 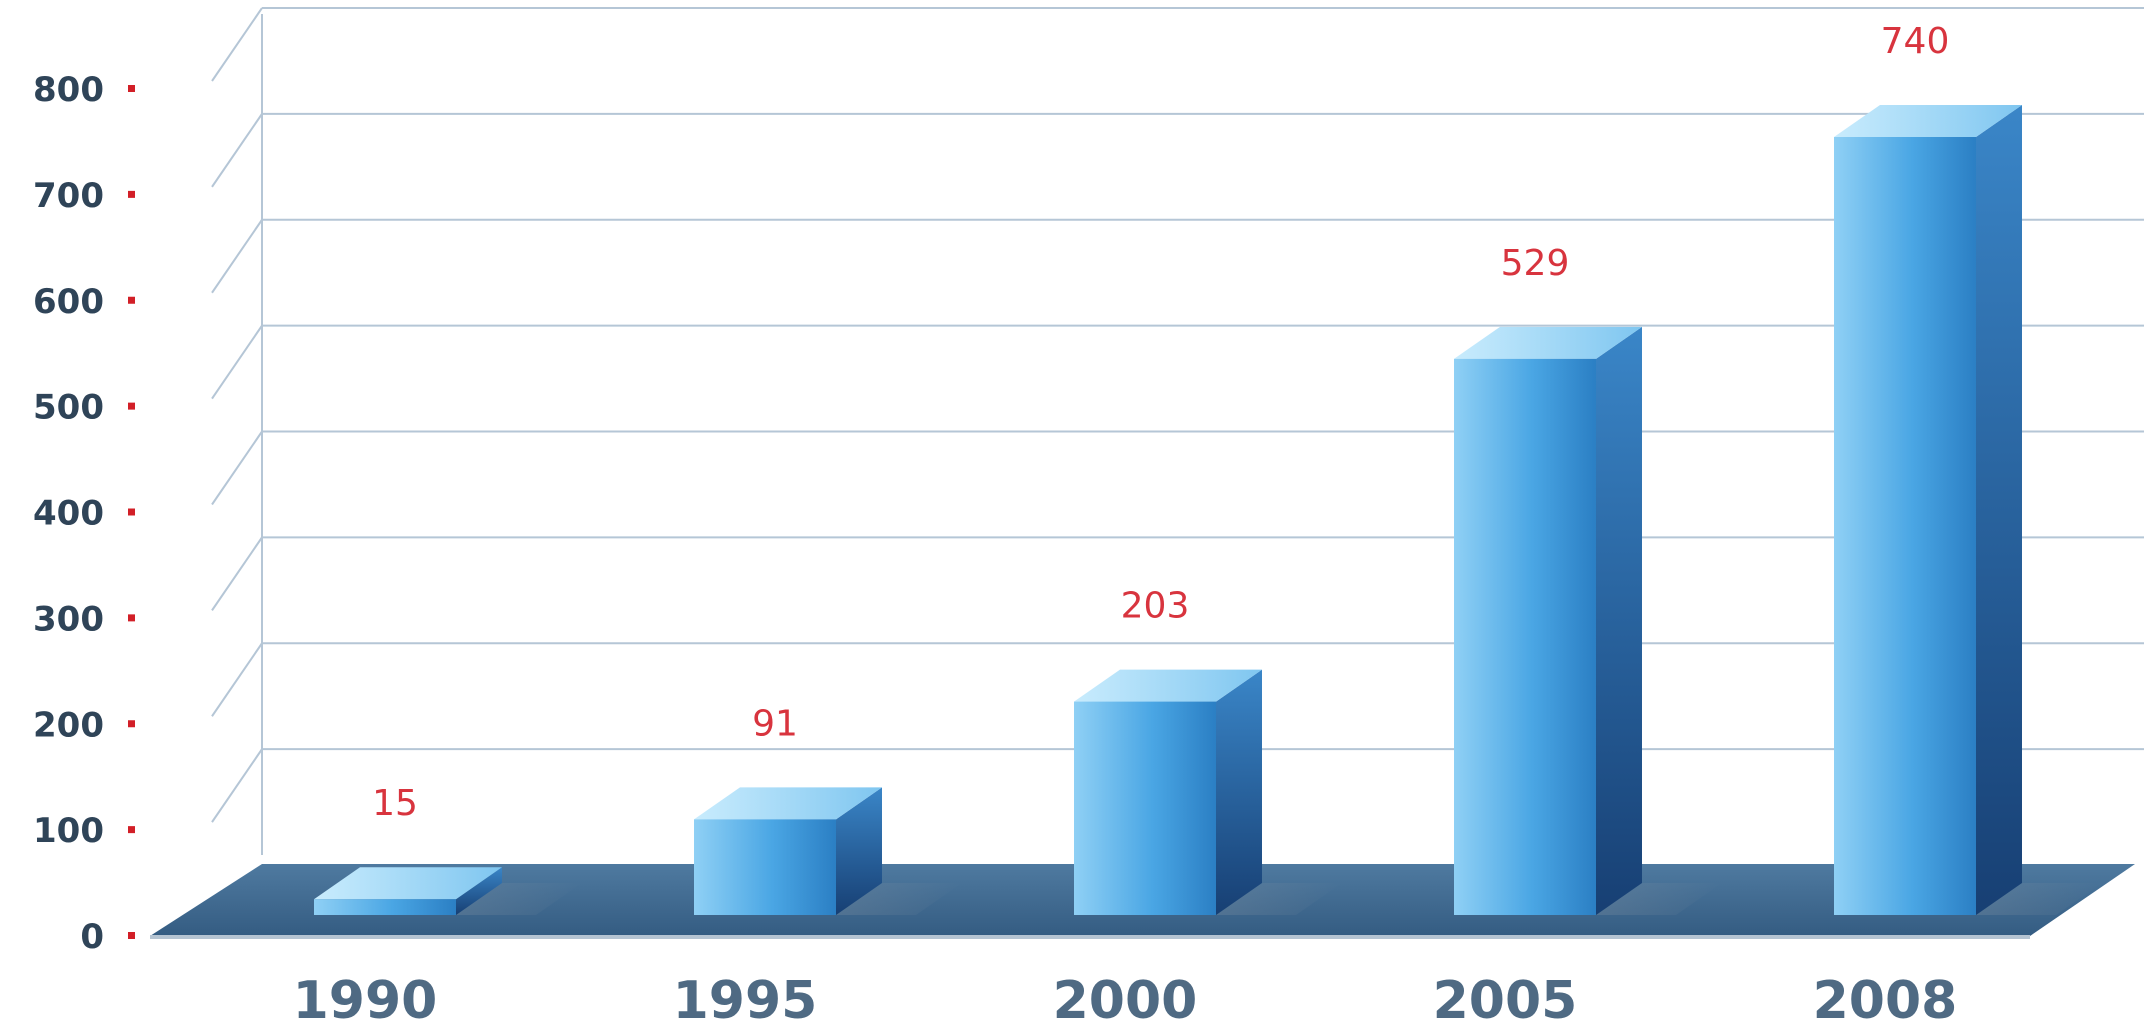 What do you see at coordinates (1505, 1000) in the screenshot?
I see `x-tick-label: 2005` at bounding box center [1505, 1000].